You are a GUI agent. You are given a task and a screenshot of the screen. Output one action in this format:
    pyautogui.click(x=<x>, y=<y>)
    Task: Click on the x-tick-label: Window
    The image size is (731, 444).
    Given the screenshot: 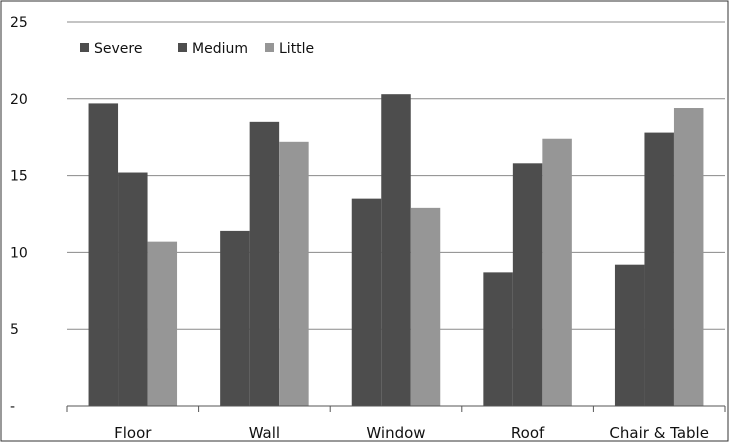 What is the action you would take?
    pyautogui.click(x=395, y=433)
    